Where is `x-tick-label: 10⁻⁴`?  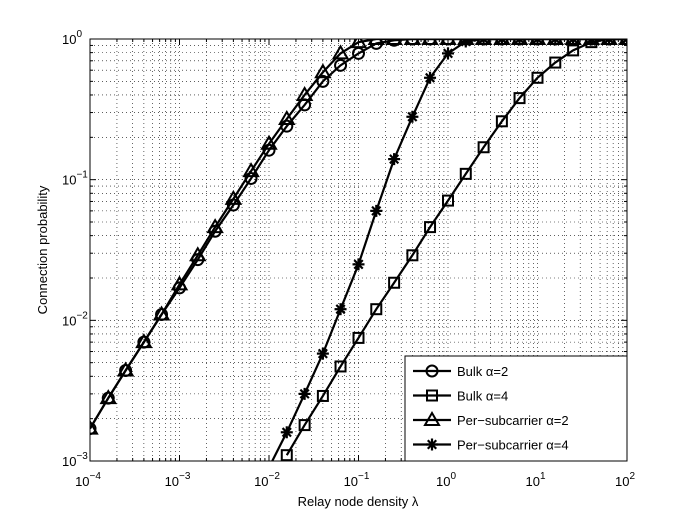 x-tick-label: 10⁻⁴ is located at coordinates (88, 480).